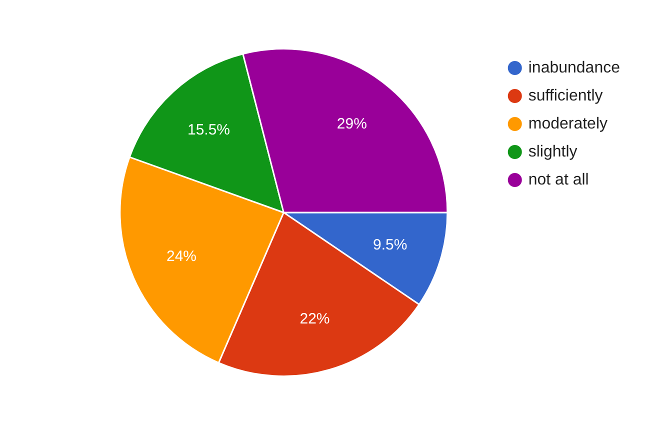 The height and width of the screenshot is (421, 650). What do you see at coordinates (351, 124) in the screenshot?
I see `data-label: 29%` at bounding box center [351, 124].